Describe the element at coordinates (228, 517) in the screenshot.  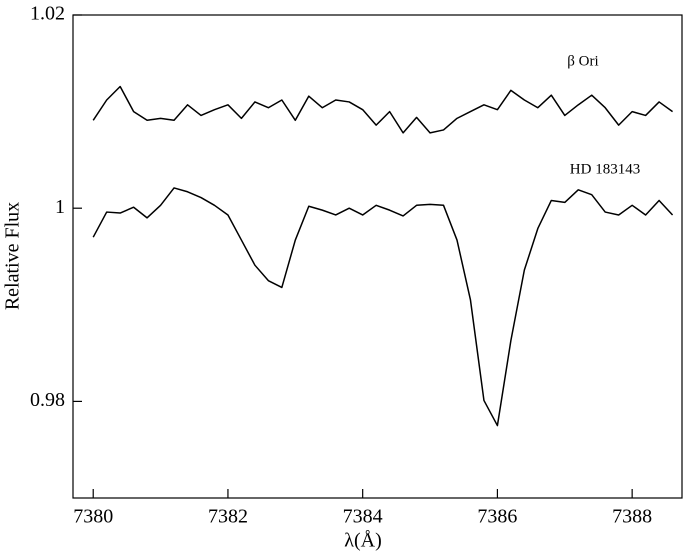
I see `x-tick-label: 7382` at that location.